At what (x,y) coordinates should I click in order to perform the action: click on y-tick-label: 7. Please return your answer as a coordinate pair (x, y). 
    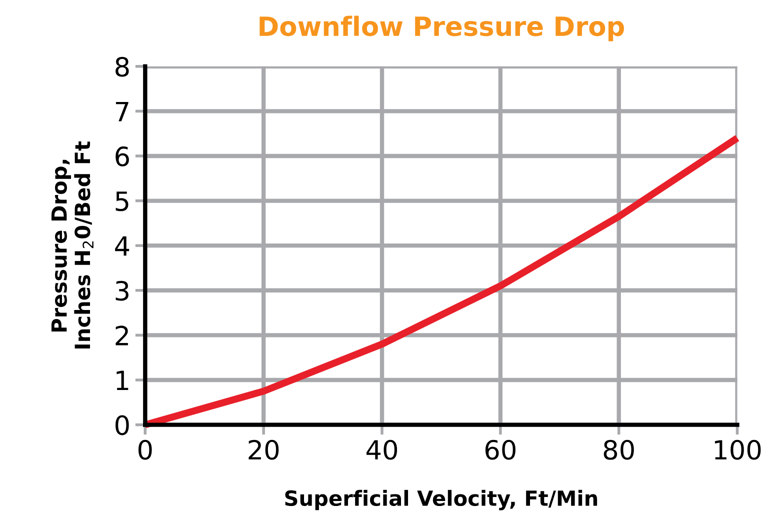
    Looking at the image, I should click on (122, 112).